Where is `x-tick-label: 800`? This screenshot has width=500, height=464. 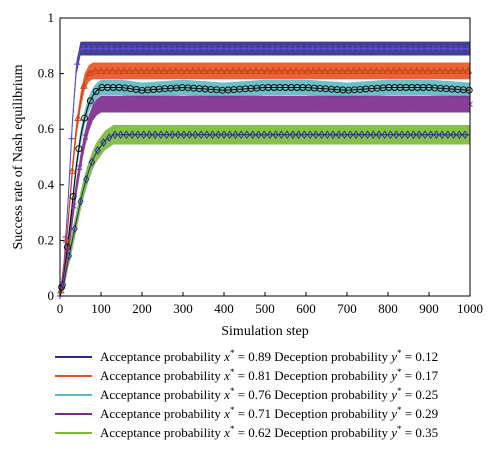 x-tick-label: 800 is located at coordinates (388, 308).